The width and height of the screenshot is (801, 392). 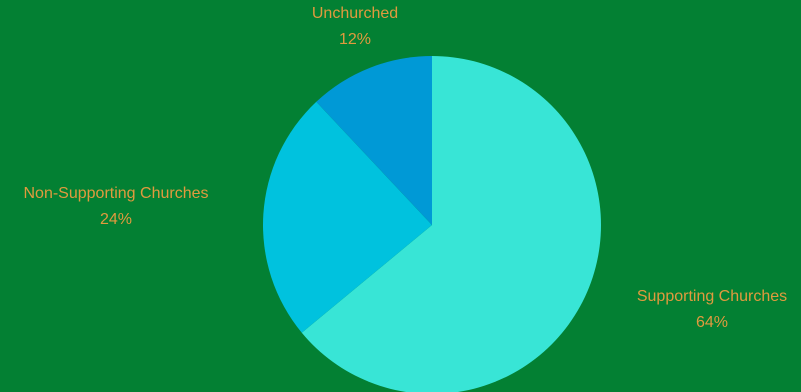 What do you see at coordinates (712, 322) in the screenshot?
I see `slice-label-percent: 64%` at bounding box center [712, 322].